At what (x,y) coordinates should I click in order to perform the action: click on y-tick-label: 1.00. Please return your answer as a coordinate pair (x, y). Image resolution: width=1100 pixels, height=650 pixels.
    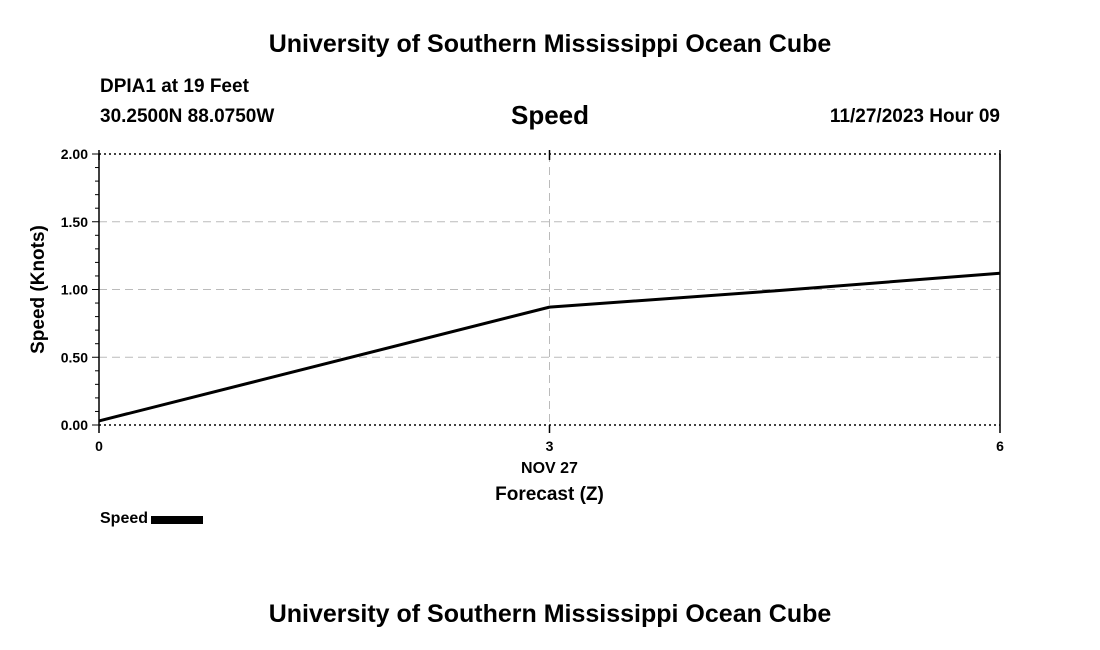
    Looking at the image, I should click on (74, 290).